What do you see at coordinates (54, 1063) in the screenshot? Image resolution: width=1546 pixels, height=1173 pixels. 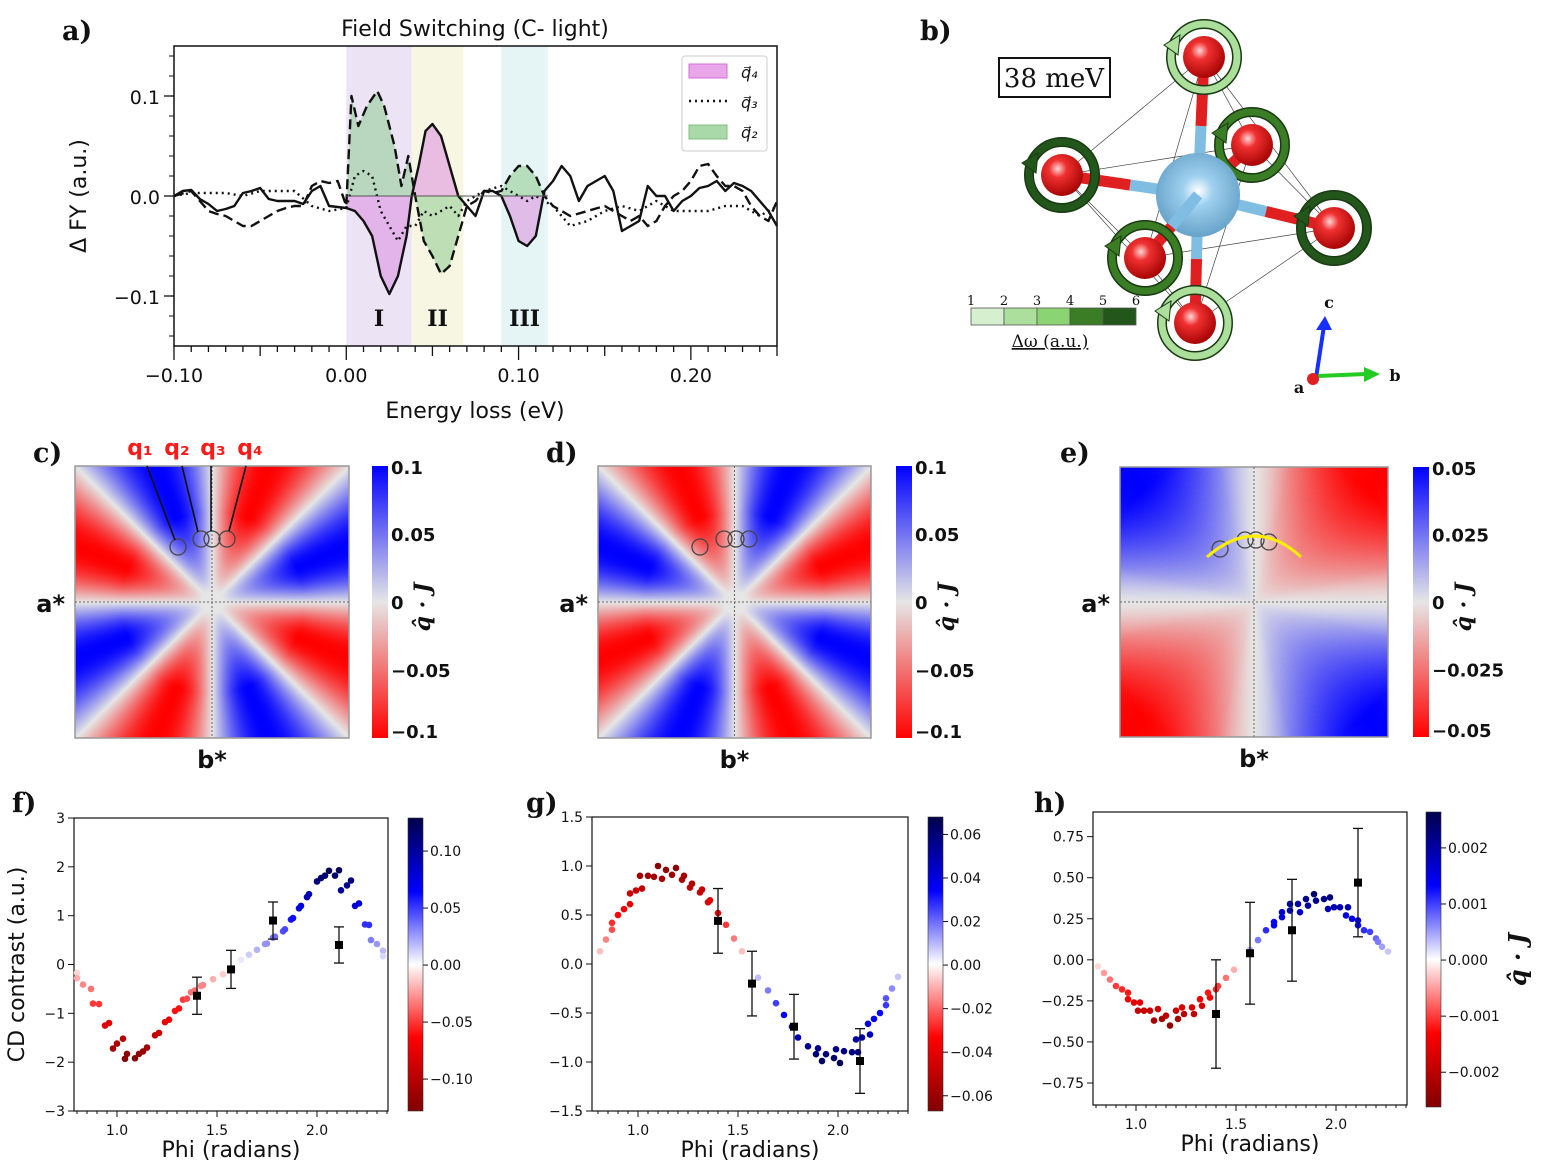 I see `y-tick-label: −2` at bounding box center [54, 1063].